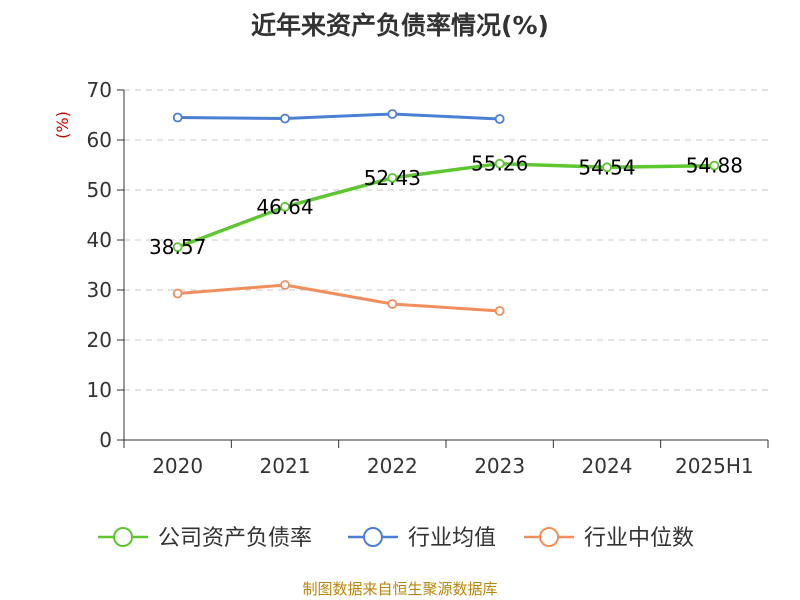 This screenshot has height=600, width=800. Describe the element at coordinates (99, 240) in the screenshot. I see `y-tick-label: 40` at that location.